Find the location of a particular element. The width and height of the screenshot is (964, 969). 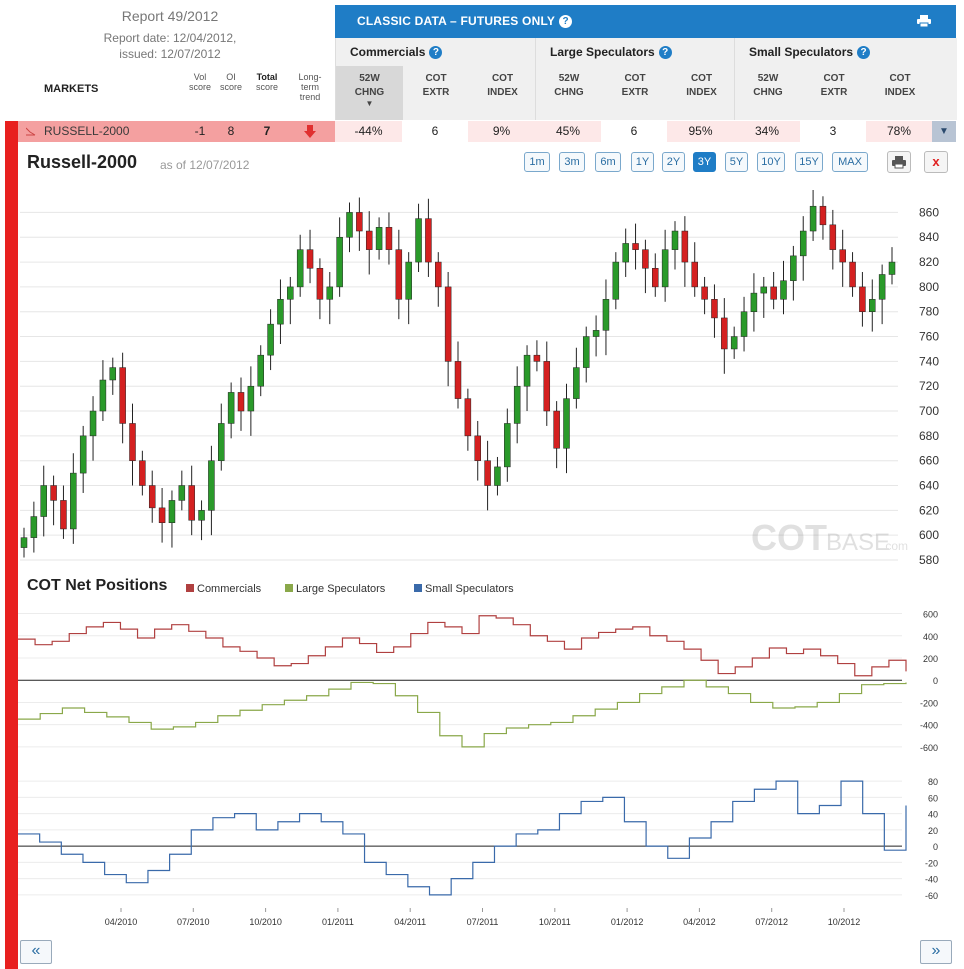

commercials-cot-index-header: COT INDEX is located at coordinates (502, 86).